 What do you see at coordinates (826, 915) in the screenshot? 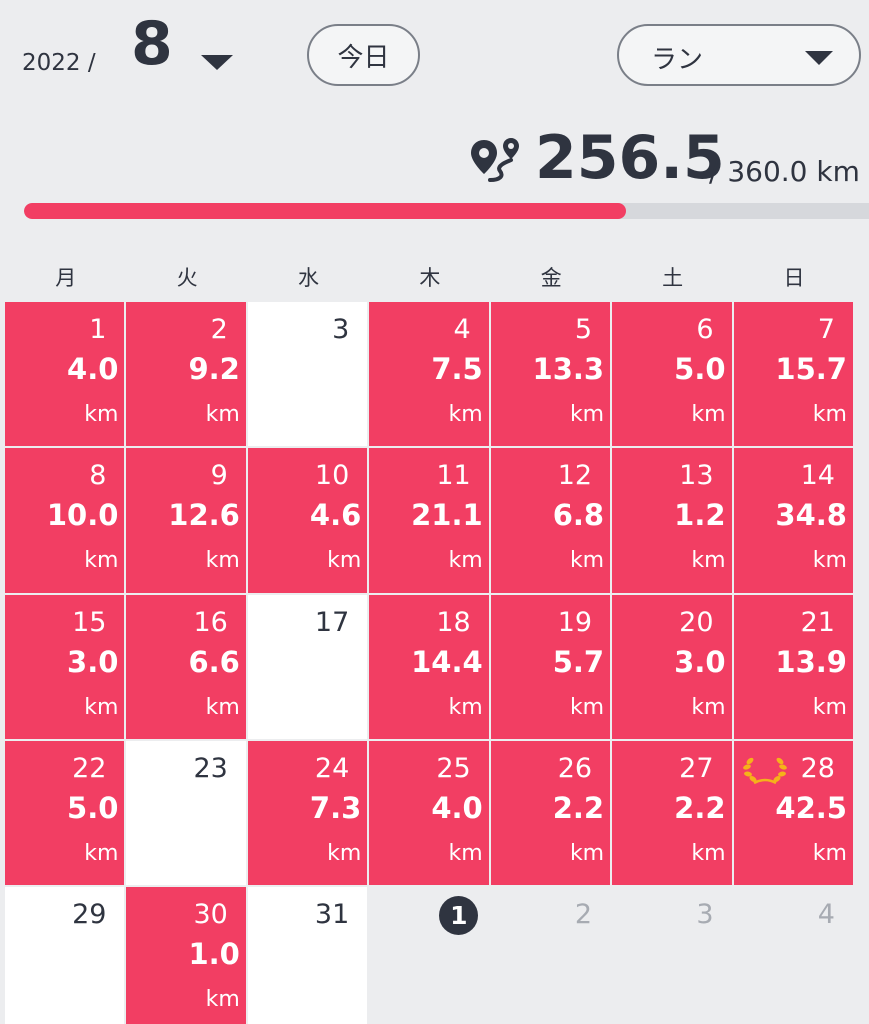
I see `day-number: 4` at bounding box center [826, 915].